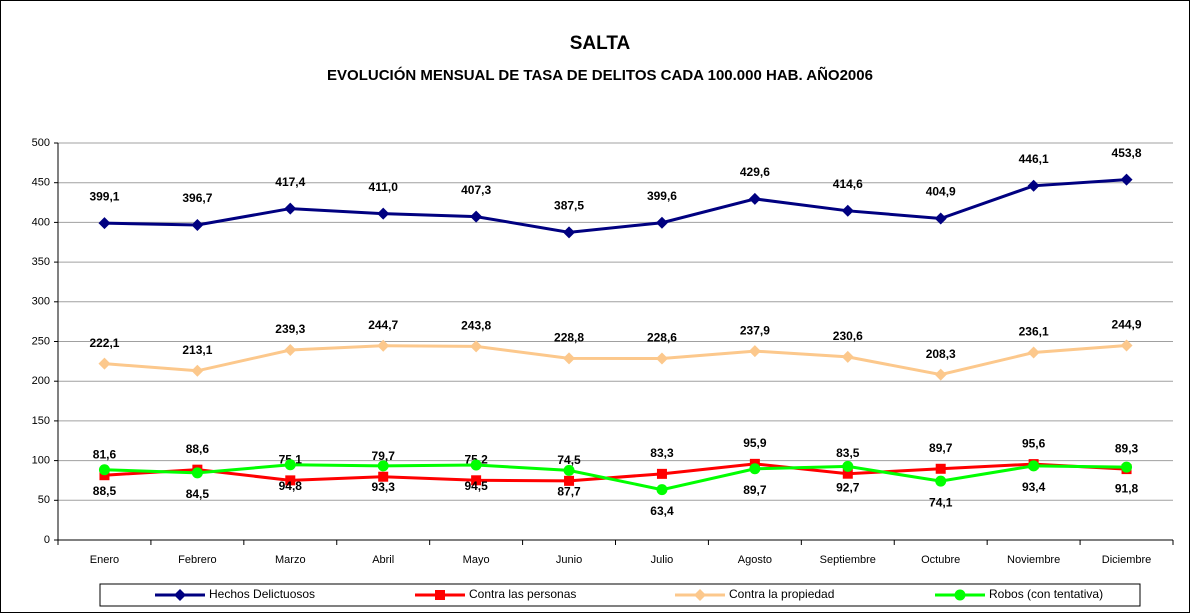 The image size is (1190, 613). I want to click on y-tick-label: 200, so click(41, 381).